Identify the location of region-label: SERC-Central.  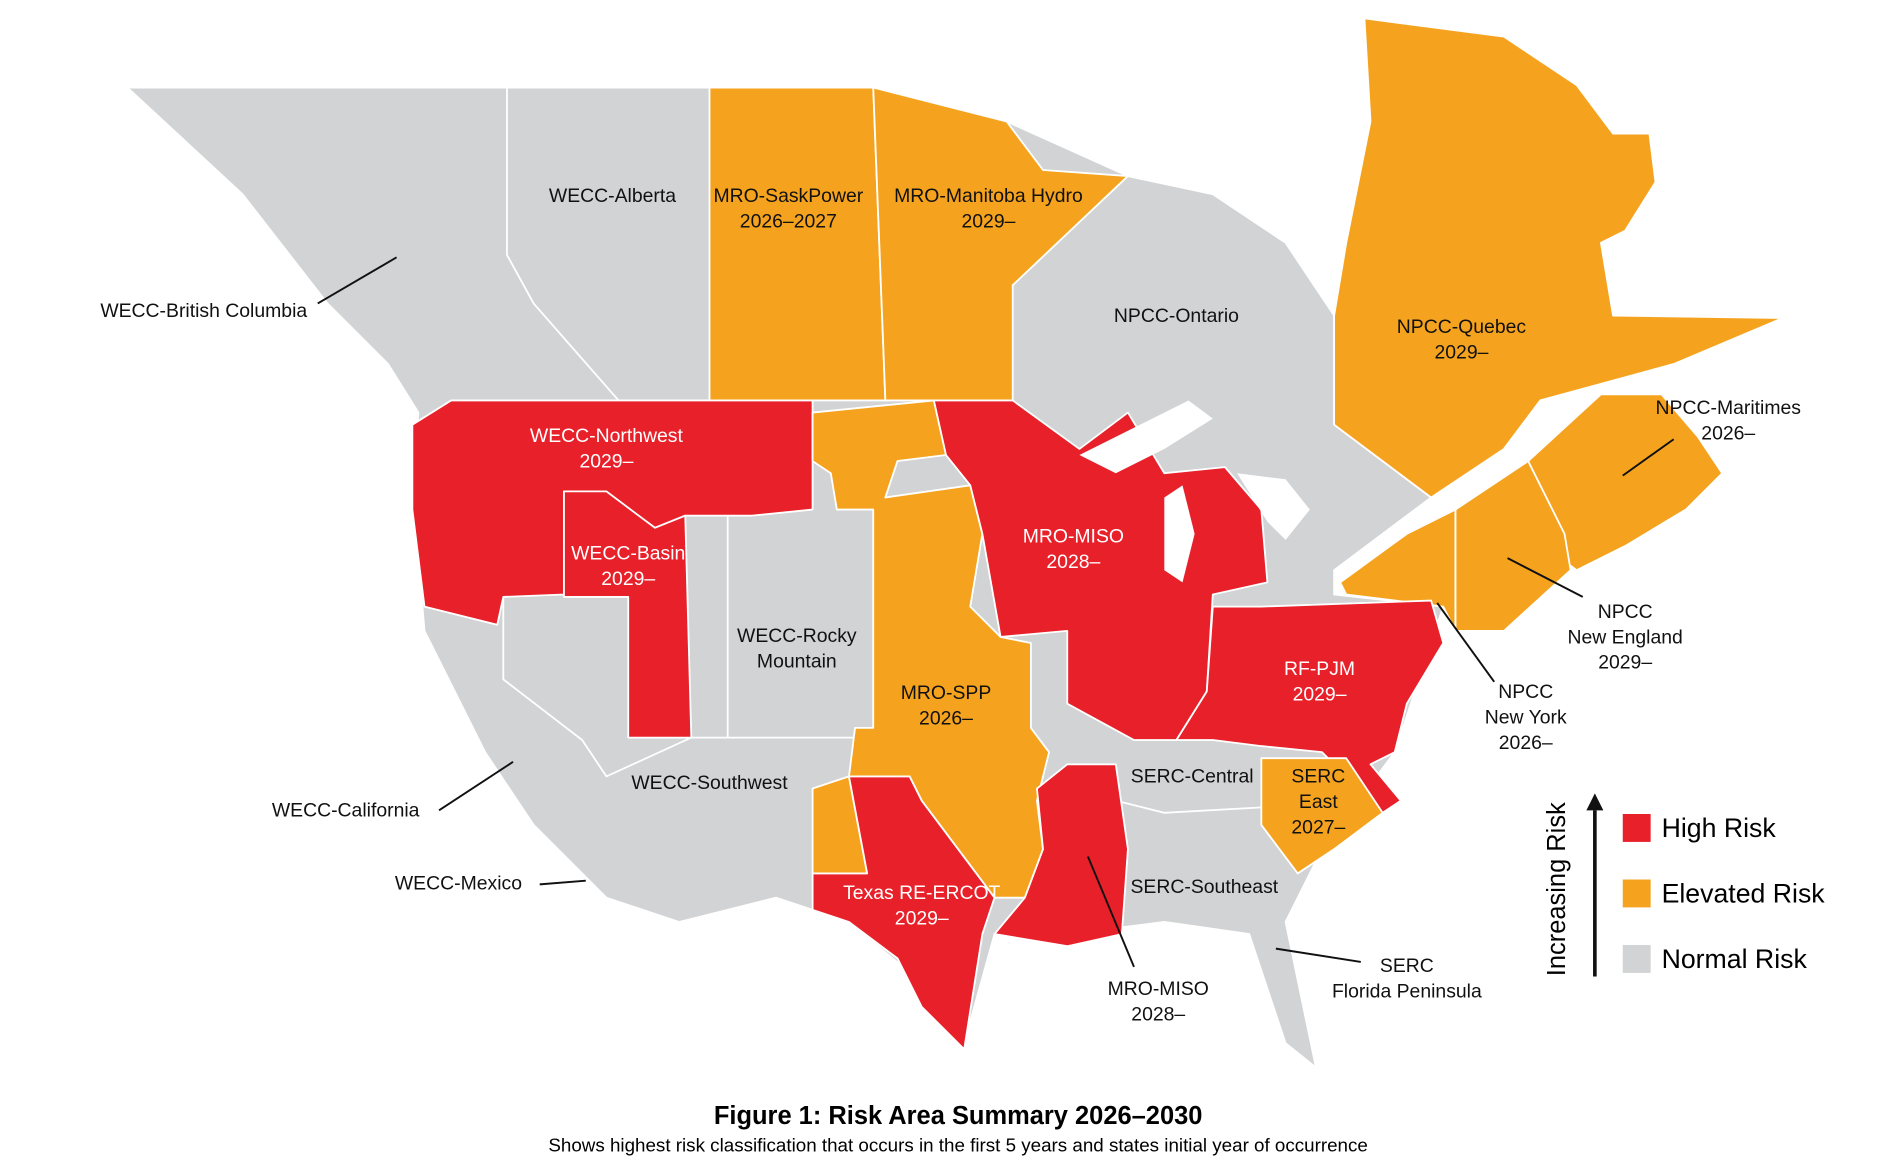
(1192, 777).